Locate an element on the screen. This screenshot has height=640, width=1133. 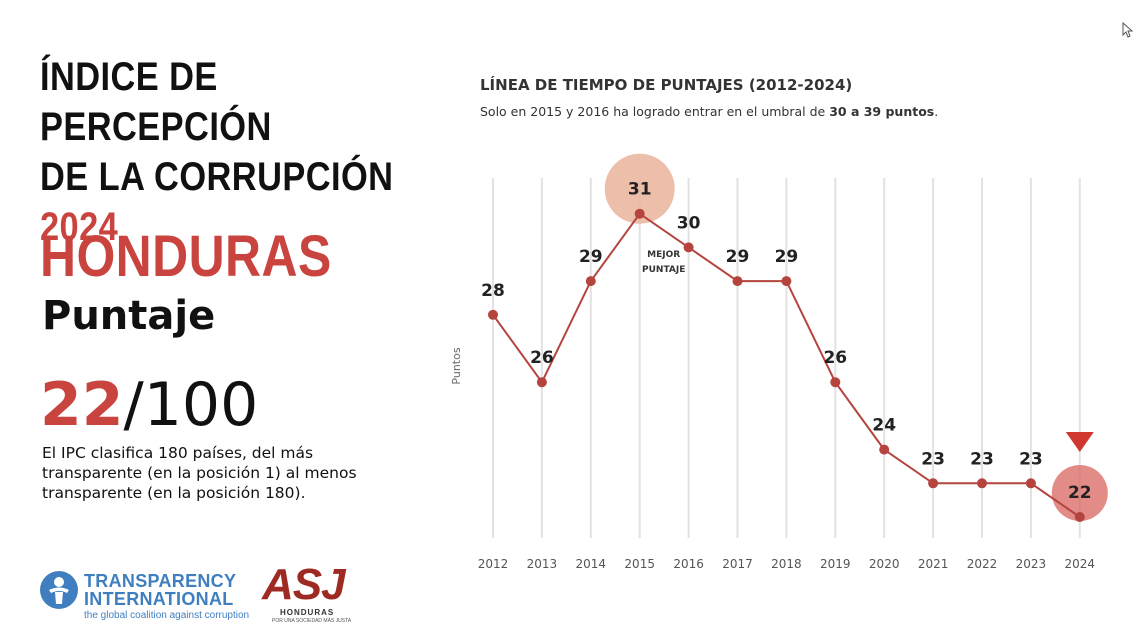
asj-name: ASJ is located at coordinates (304, 584).